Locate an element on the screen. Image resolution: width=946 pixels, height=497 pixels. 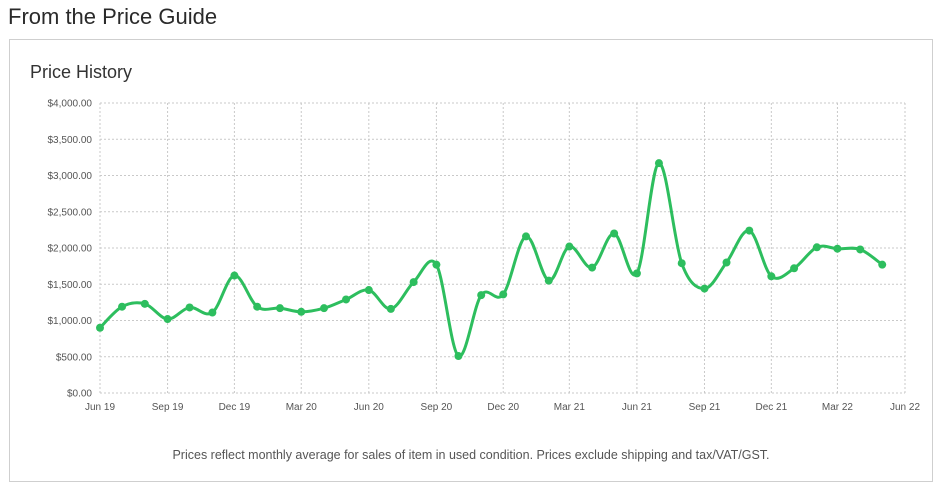
y-tick-label: $4,000.00 is located at coordinates (70, 104).